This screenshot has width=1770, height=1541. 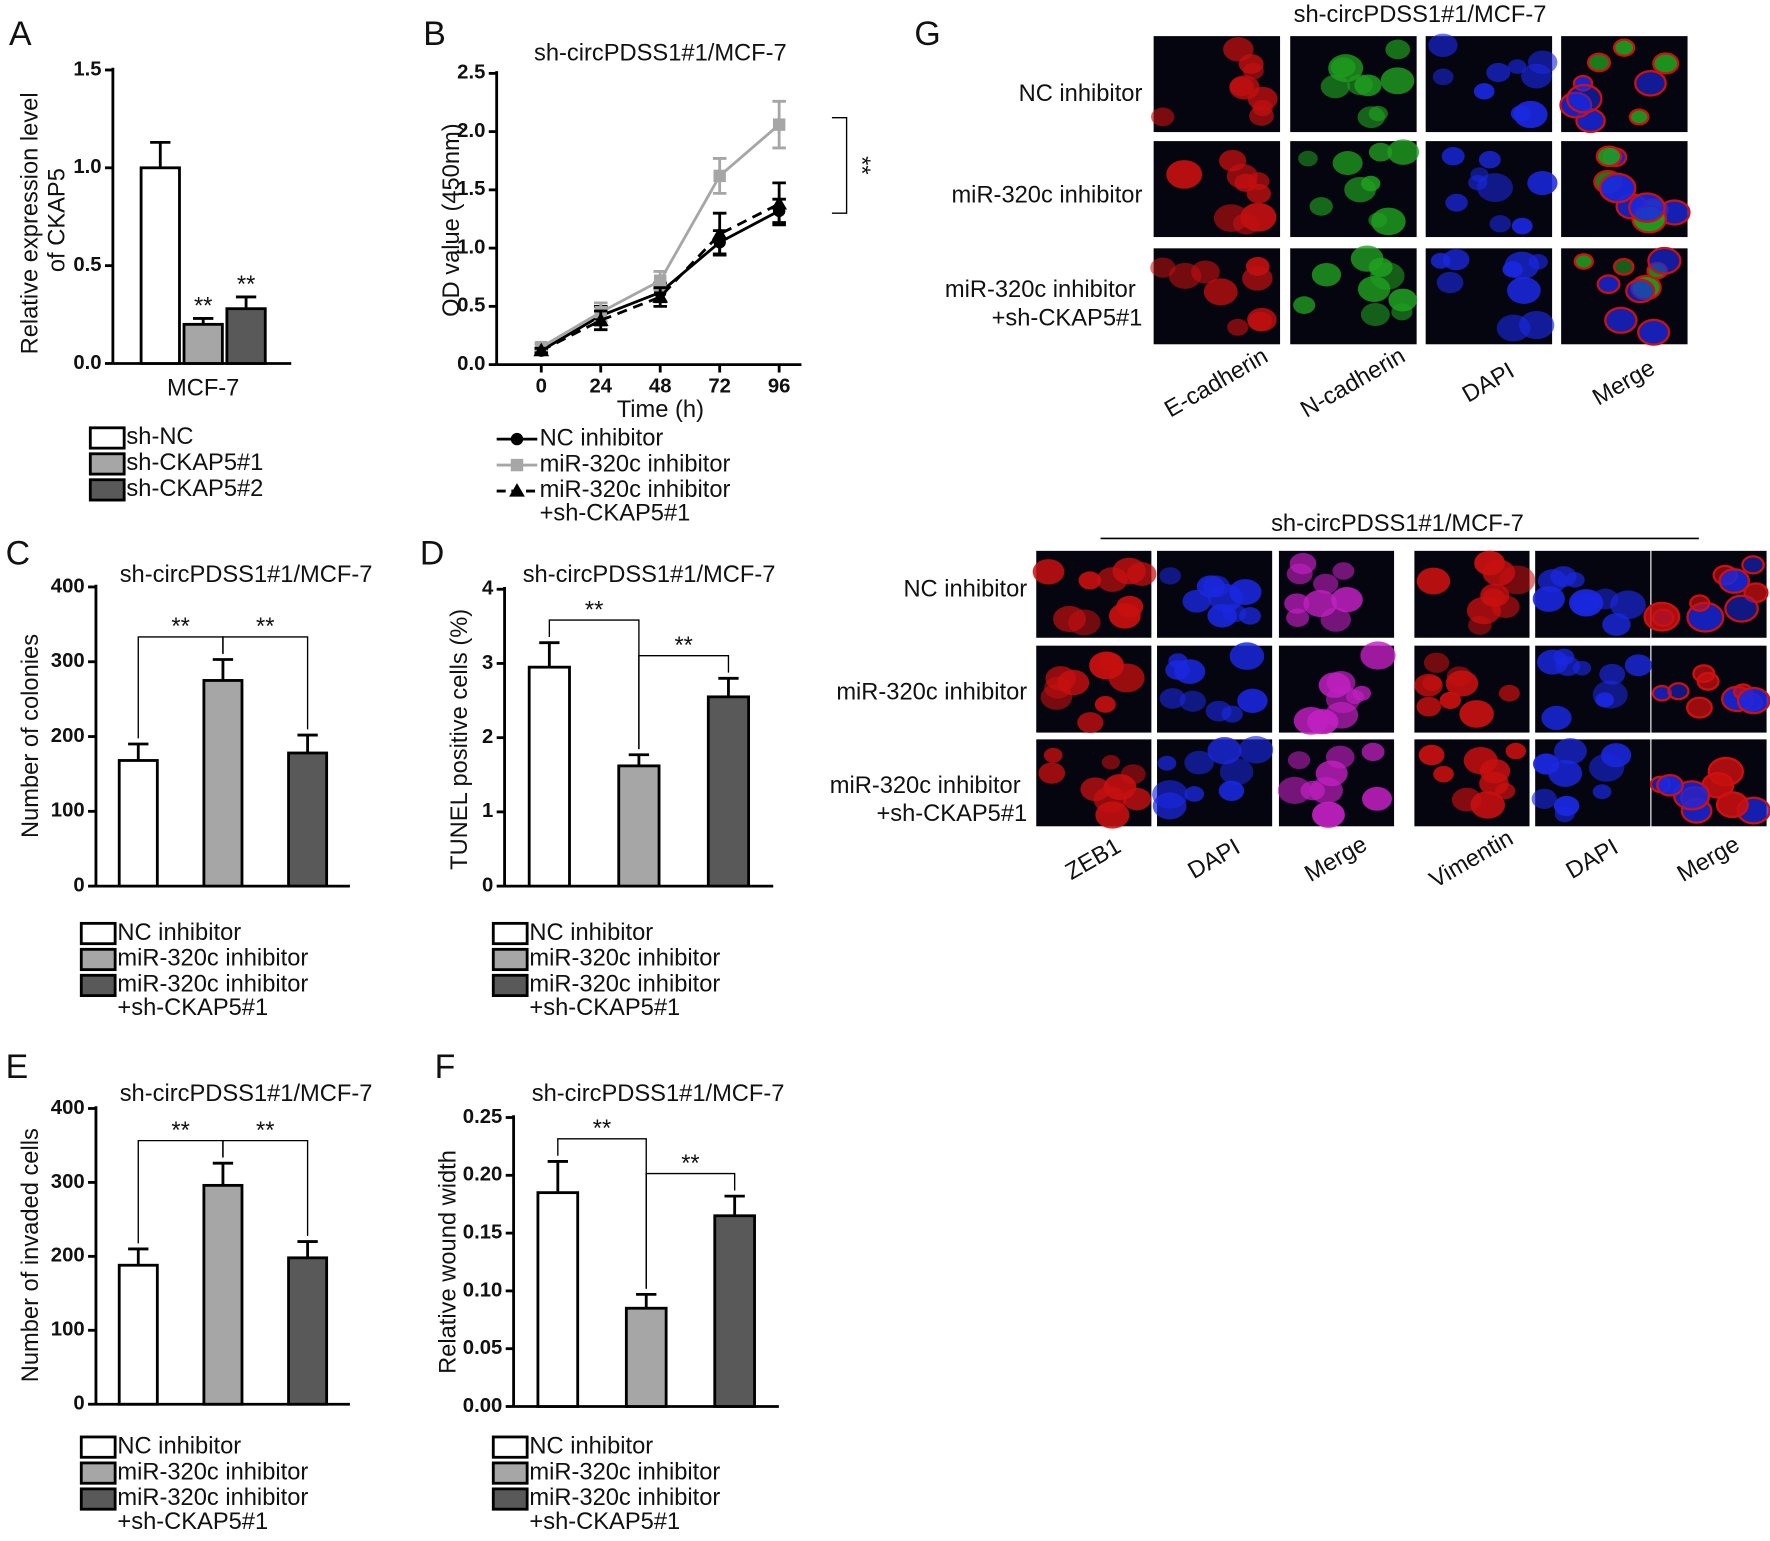 What do you see at coordinates (1352, 383) in the screenshot?
I see `column-label: N-cadherin` at bounding box center [1352, 383].